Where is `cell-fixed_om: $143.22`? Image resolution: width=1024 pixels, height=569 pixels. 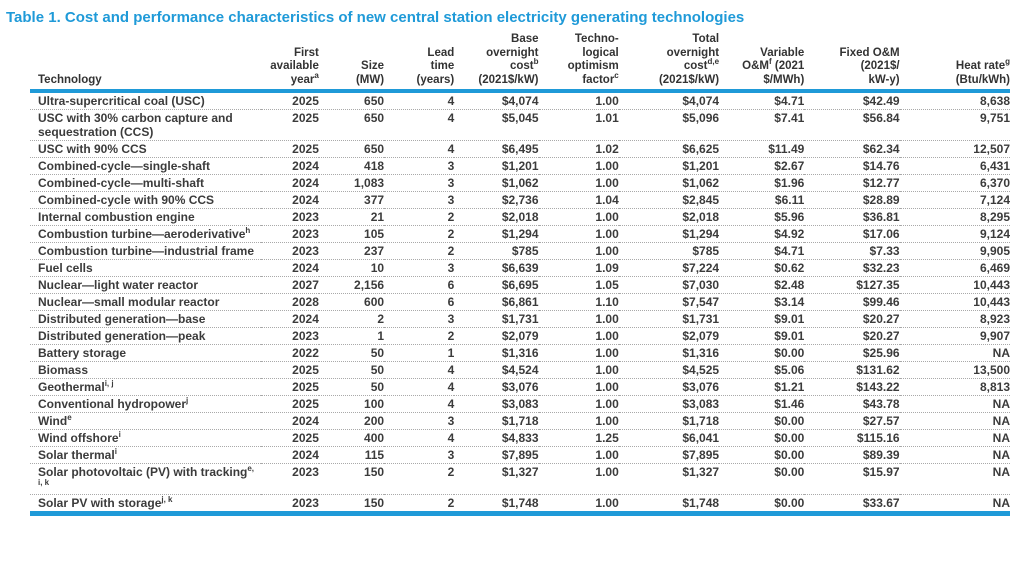
cell-fixed_om: $143.22 is located at coordinates (852, 387).